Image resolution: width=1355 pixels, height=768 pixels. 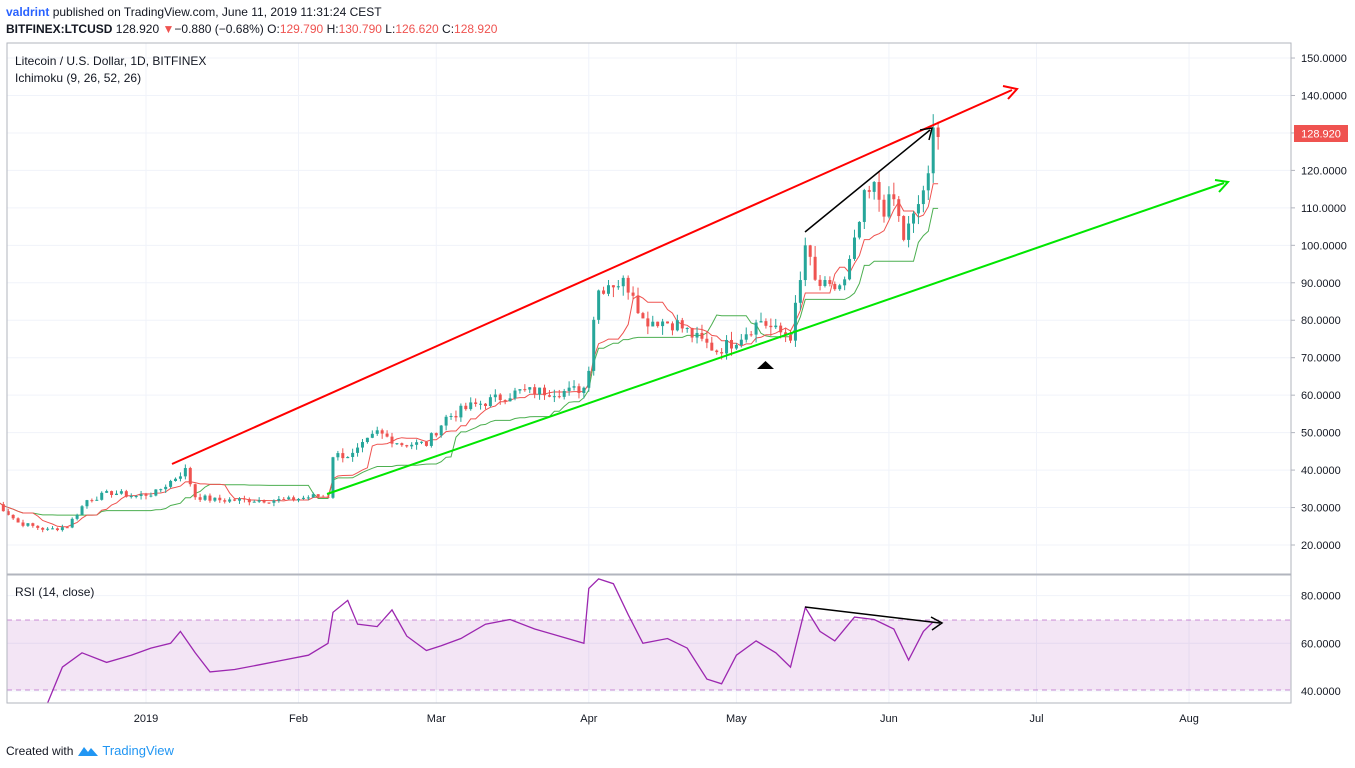 I want to click on high-value: 130.790, so click(x=360, y=29).